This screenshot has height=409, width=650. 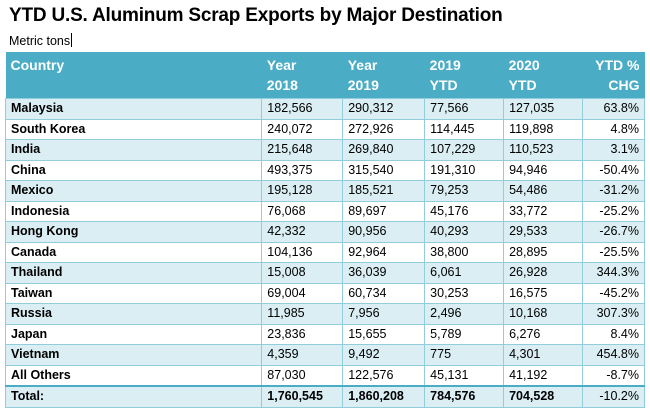 I want to click on value-cell: 63.8%, so click(x=613, y=109).